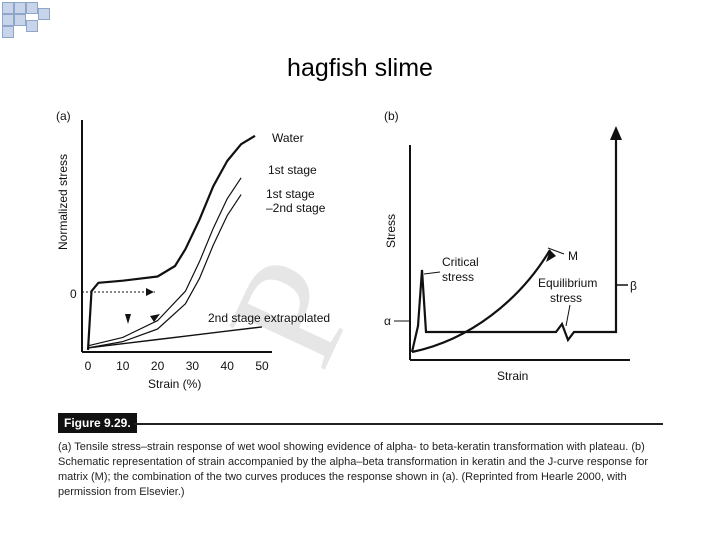 The image size is (720, 540). I want to click on panel-b-axes, so click(519, 253).